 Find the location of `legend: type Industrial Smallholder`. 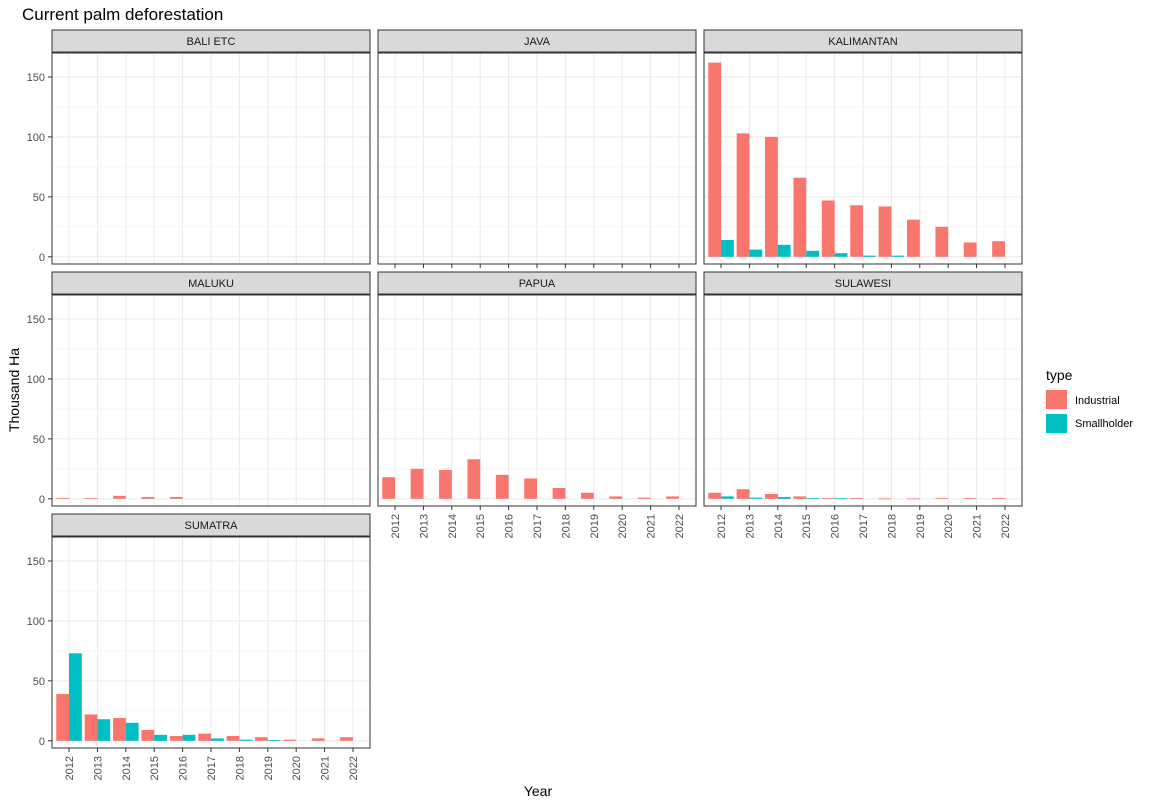

legend: type Industrial Smallholder is located at coordinates (1089, 400).